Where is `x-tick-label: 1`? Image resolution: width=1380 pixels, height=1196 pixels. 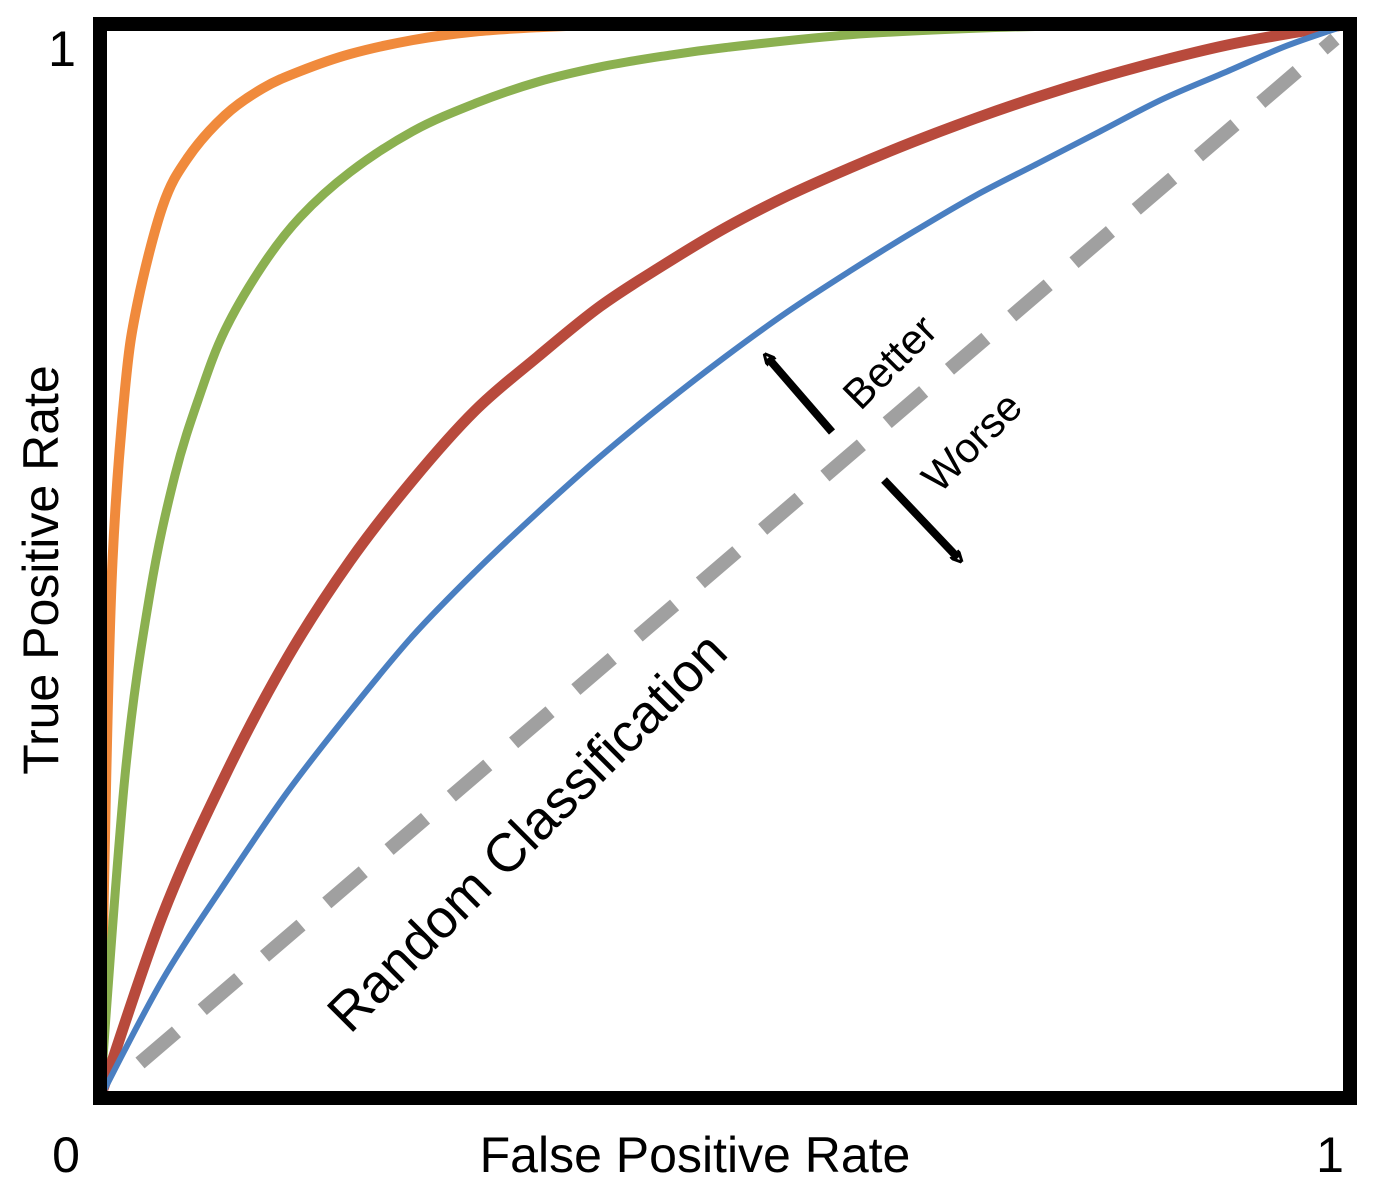
x-tick-label: 1 is located at coordinates (1330, 1155).